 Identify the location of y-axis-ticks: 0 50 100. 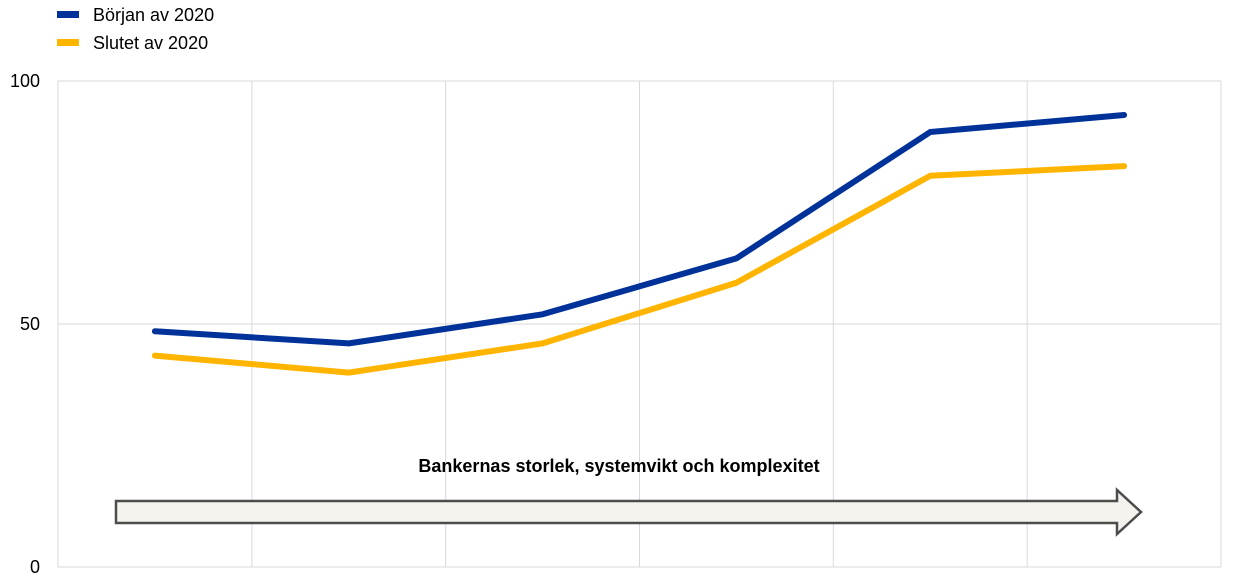
(25, 324).